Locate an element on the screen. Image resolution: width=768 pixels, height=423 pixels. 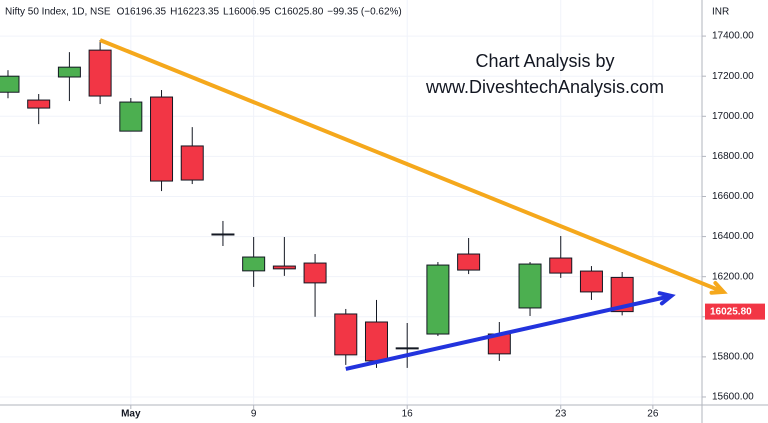
last-price-tag is located at coordinates (735, 311).